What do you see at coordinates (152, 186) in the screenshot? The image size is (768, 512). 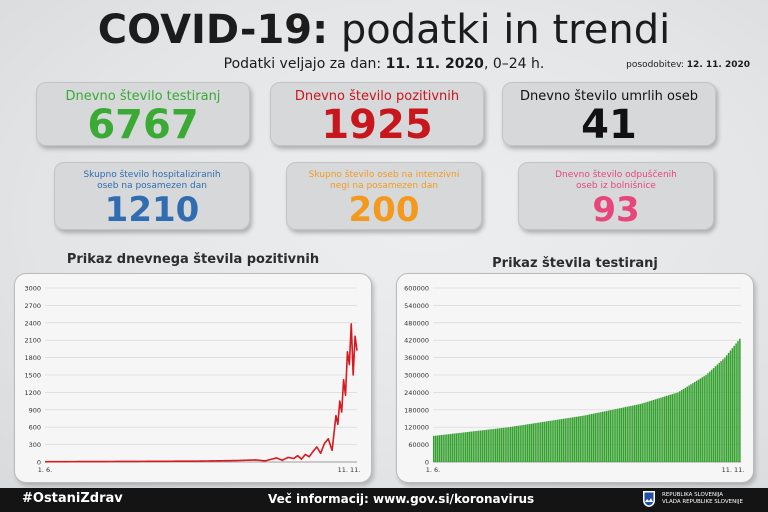 I see `card-label: oseb na posamezen dan` at bounding box center [152, 186].